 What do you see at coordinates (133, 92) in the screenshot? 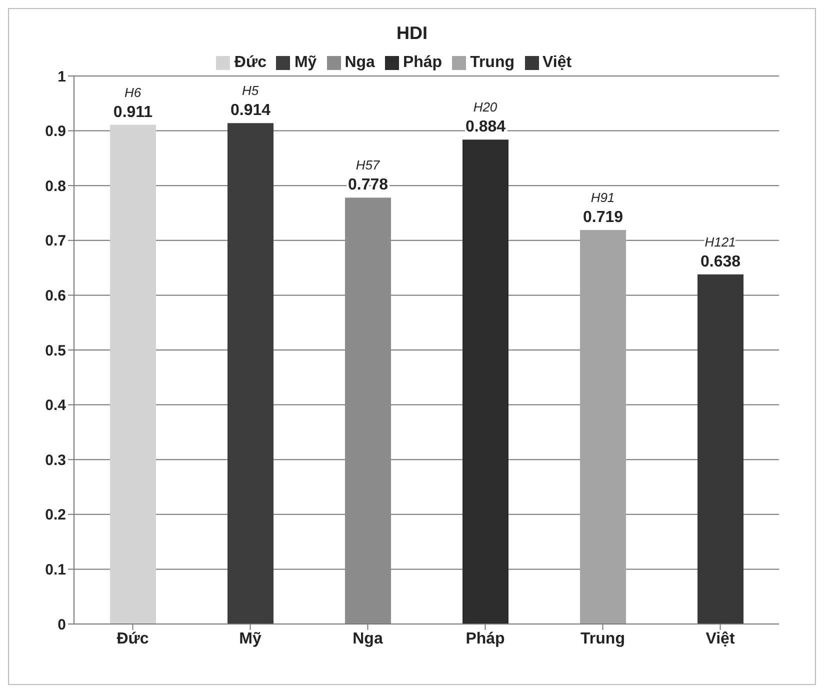
I see `annotation: H6` at bounding box center [133, 92].